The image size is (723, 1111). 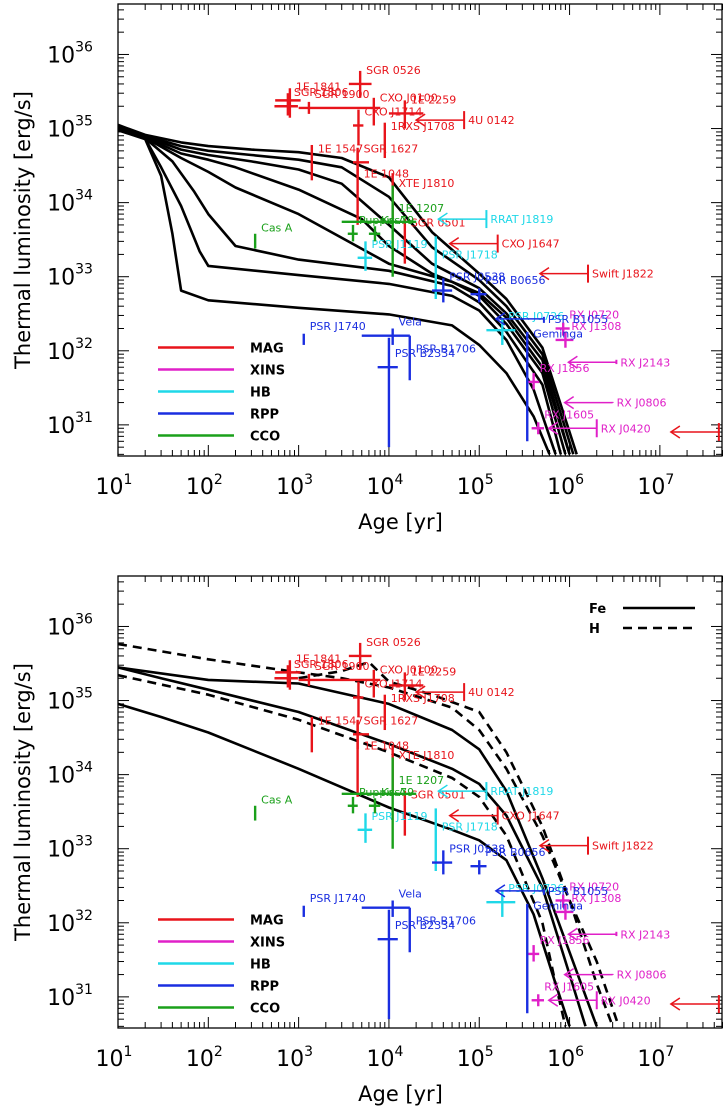 What do you see at coordinates (515, 852) in the screenshot?
I see `source-label: PSR B0656` at bounding box center [515, 852].